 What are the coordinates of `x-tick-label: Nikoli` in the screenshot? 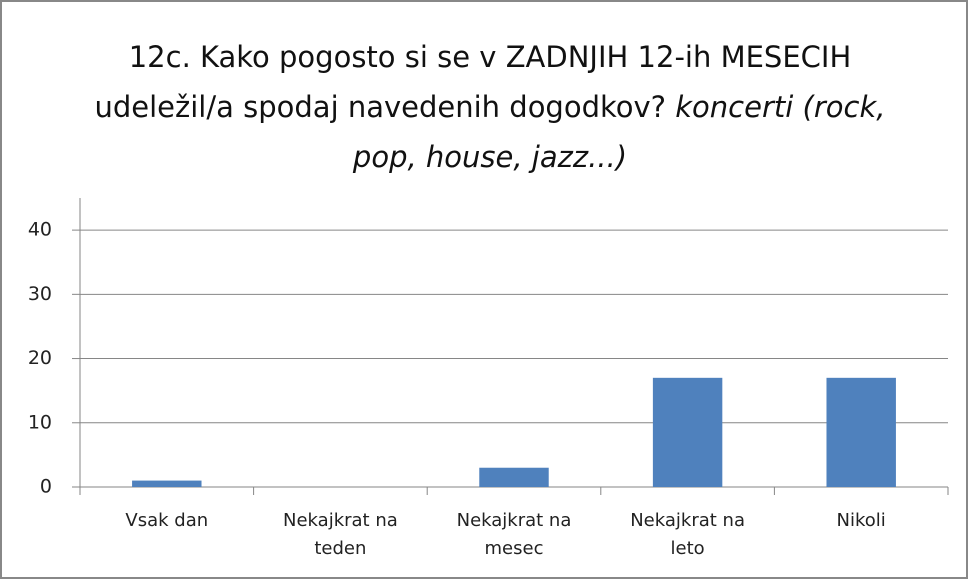 It's located at (861, 520).